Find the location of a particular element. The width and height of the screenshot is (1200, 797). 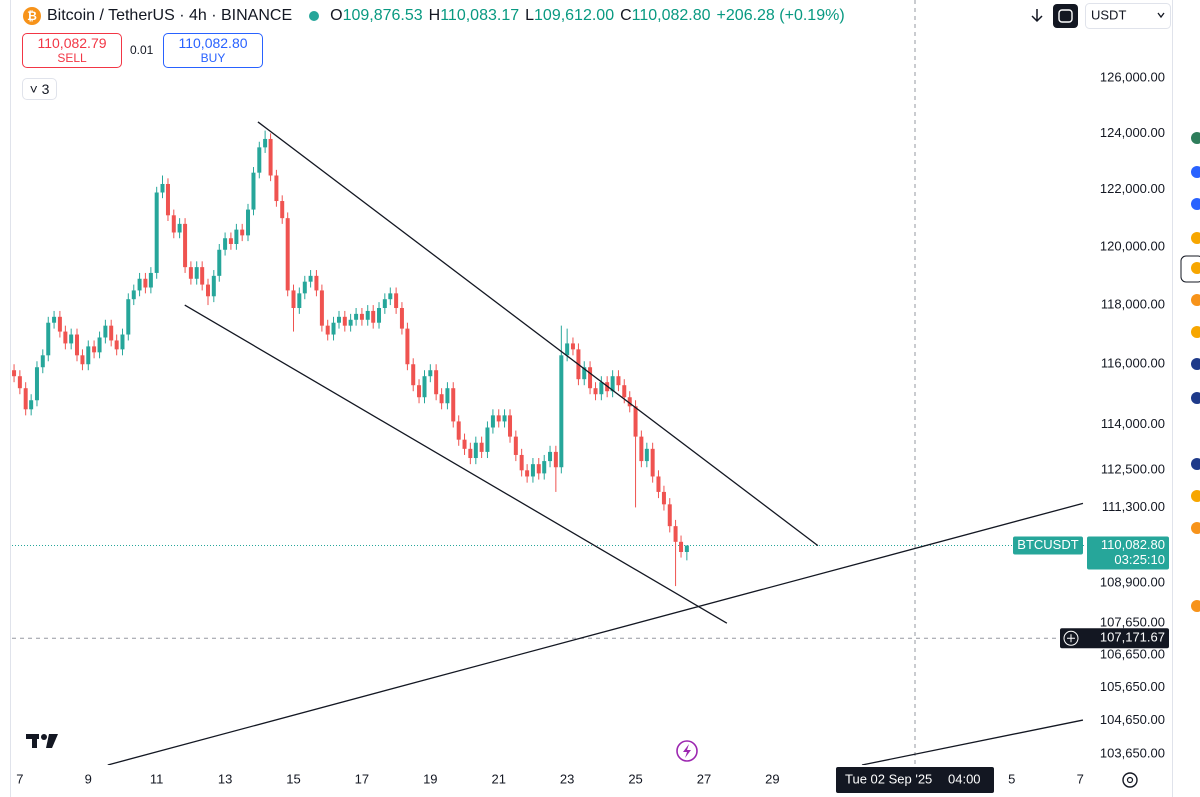

ohlc-label: H is located at coordinates (434, 15).